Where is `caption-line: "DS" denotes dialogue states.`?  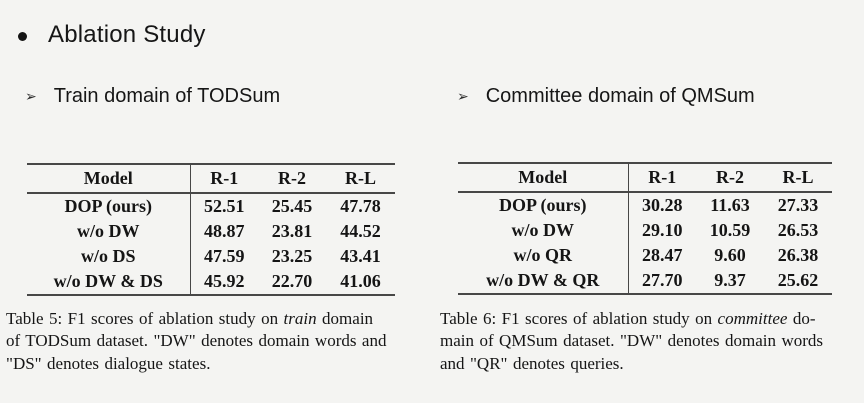
caption-line: "DS" denotes dialogue states. is located at coordinates (196, 364).